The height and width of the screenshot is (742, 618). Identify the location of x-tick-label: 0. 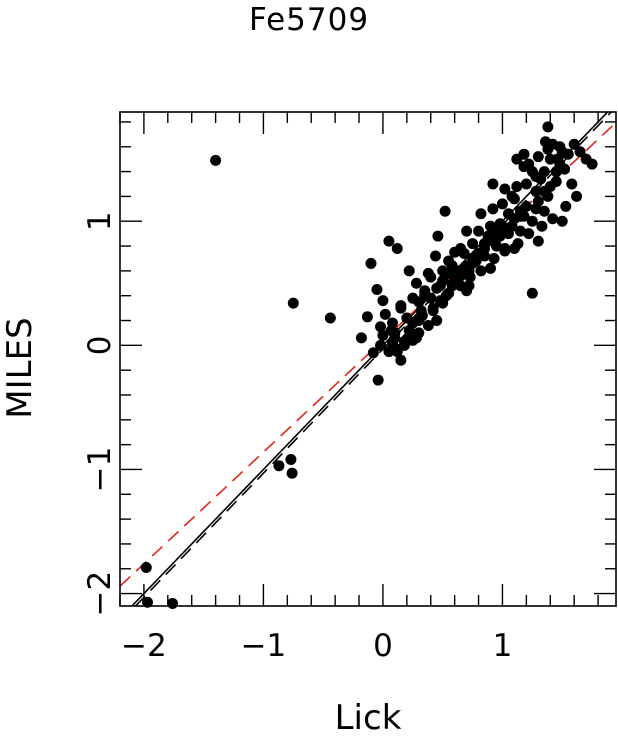
(383, 646).